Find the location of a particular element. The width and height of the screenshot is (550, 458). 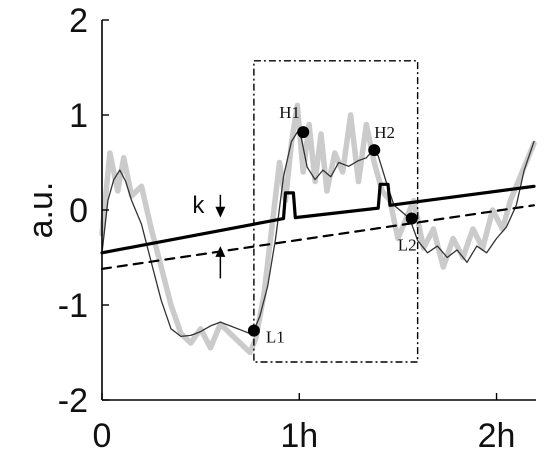

point-H1 is located at coordinates (303, 132).